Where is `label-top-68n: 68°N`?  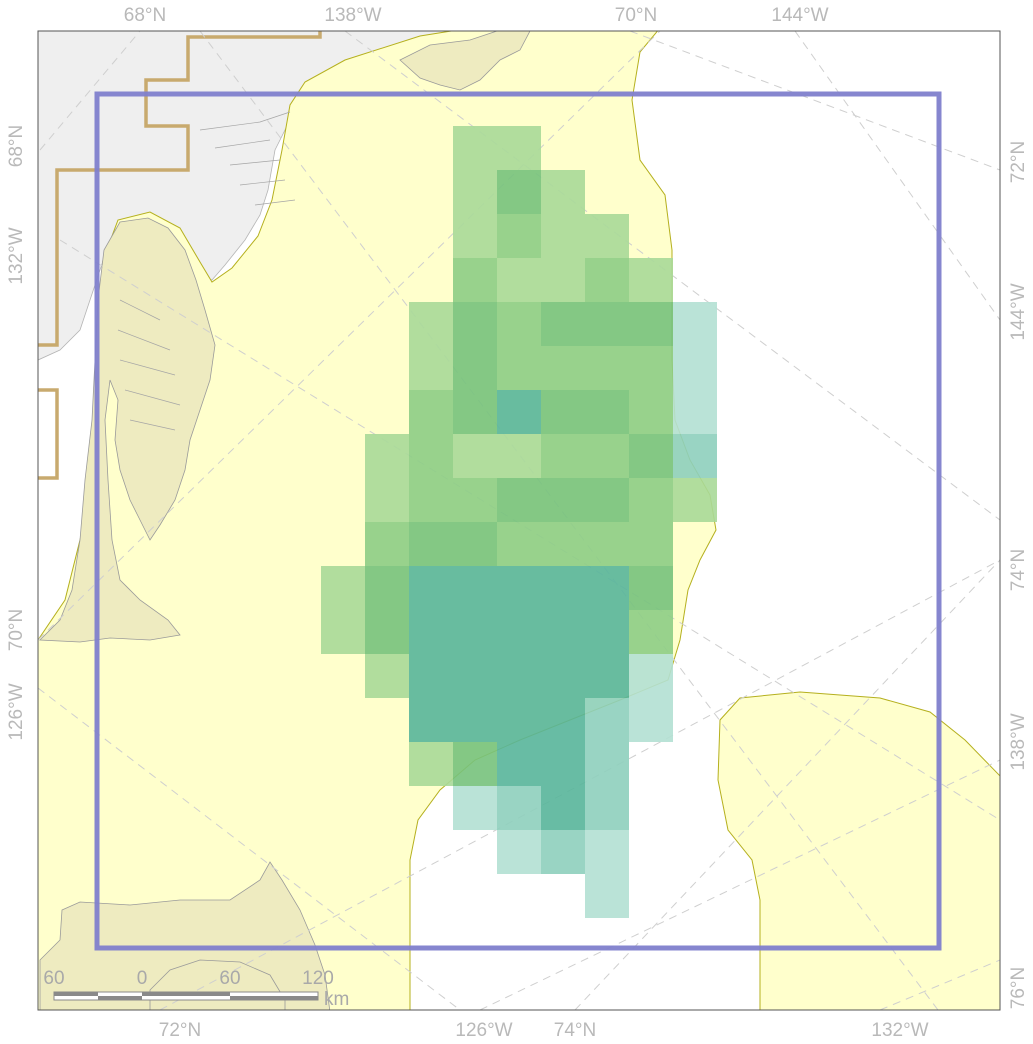 label-top-68n: 68°N is located at coordinates (145, 15).